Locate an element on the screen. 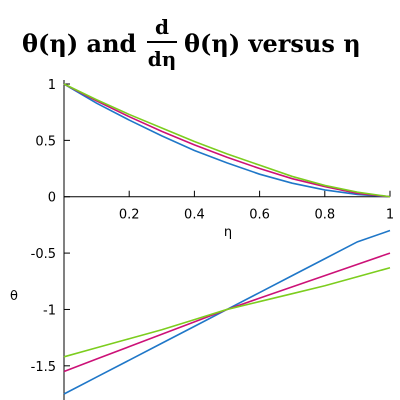  x-tick-label: 0.4 is located at coordinates (194, 215).